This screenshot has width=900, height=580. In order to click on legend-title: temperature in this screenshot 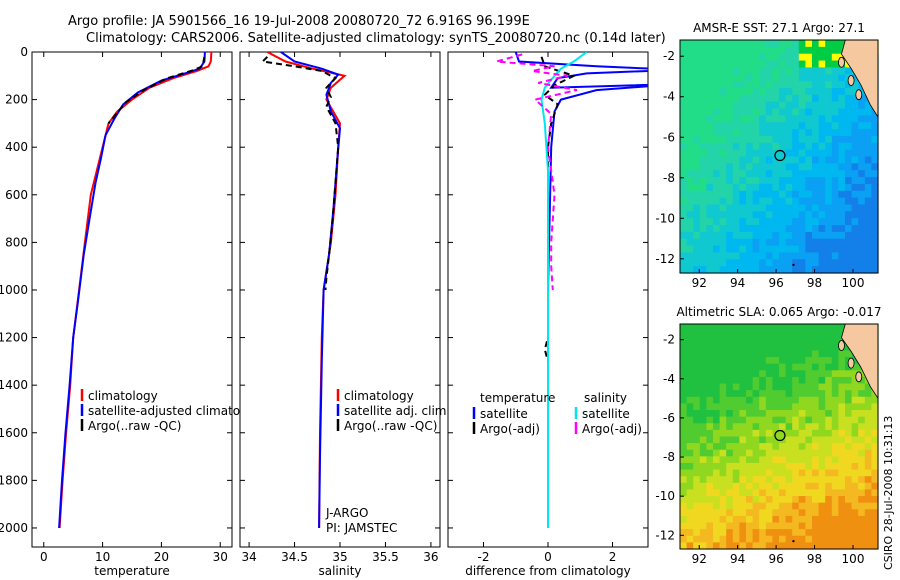, I will do `click(517, 398)`.